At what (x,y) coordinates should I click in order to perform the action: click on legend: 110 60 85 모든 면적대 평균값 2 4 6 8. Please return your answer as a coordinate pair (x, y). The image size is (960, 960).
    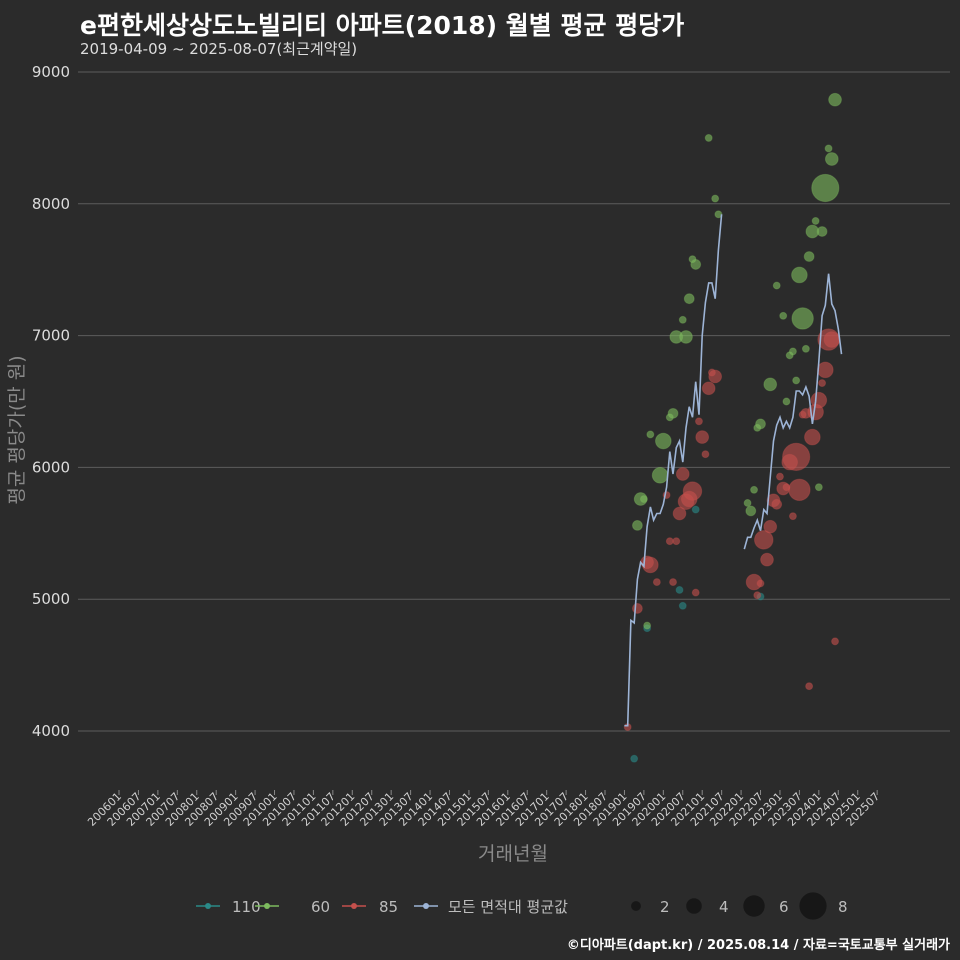
    Looking at the image, I should click on (522, 906).